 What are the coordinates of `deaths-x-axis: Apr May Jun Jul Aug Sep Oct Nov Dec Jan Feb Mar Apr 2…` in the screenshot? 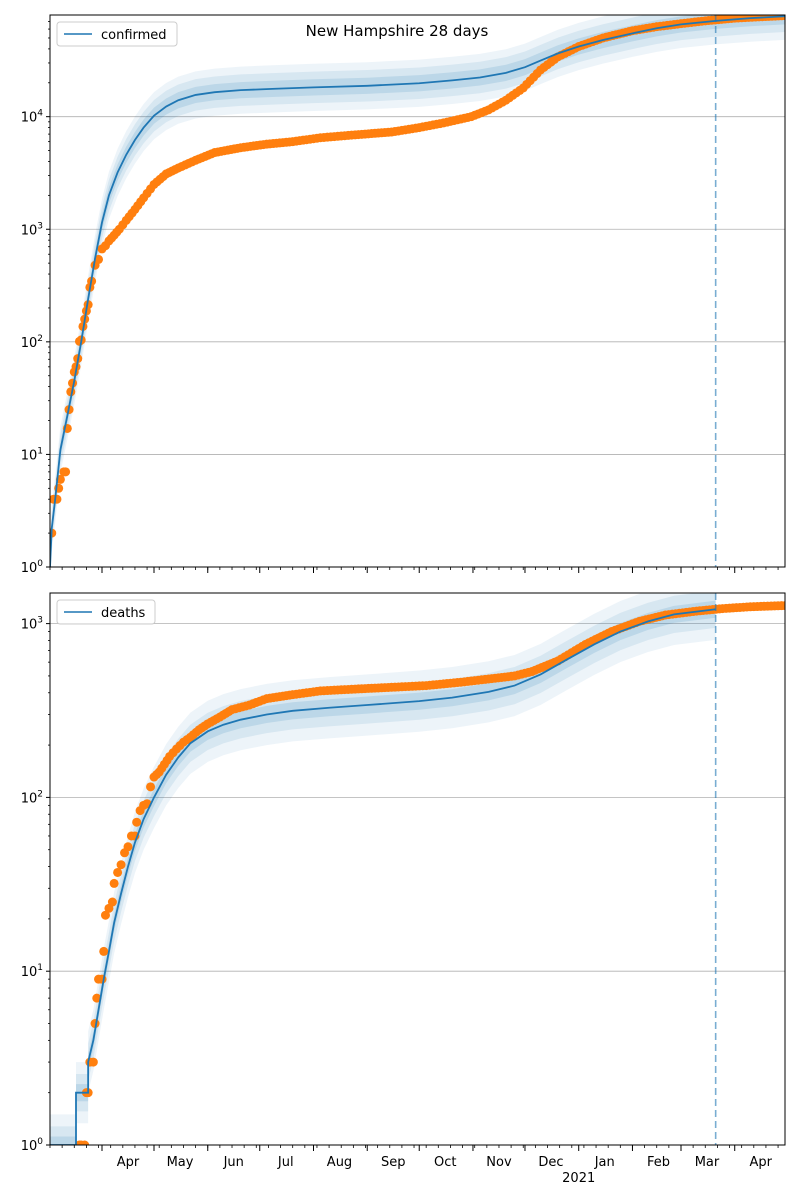 It's located at (414, 1165).